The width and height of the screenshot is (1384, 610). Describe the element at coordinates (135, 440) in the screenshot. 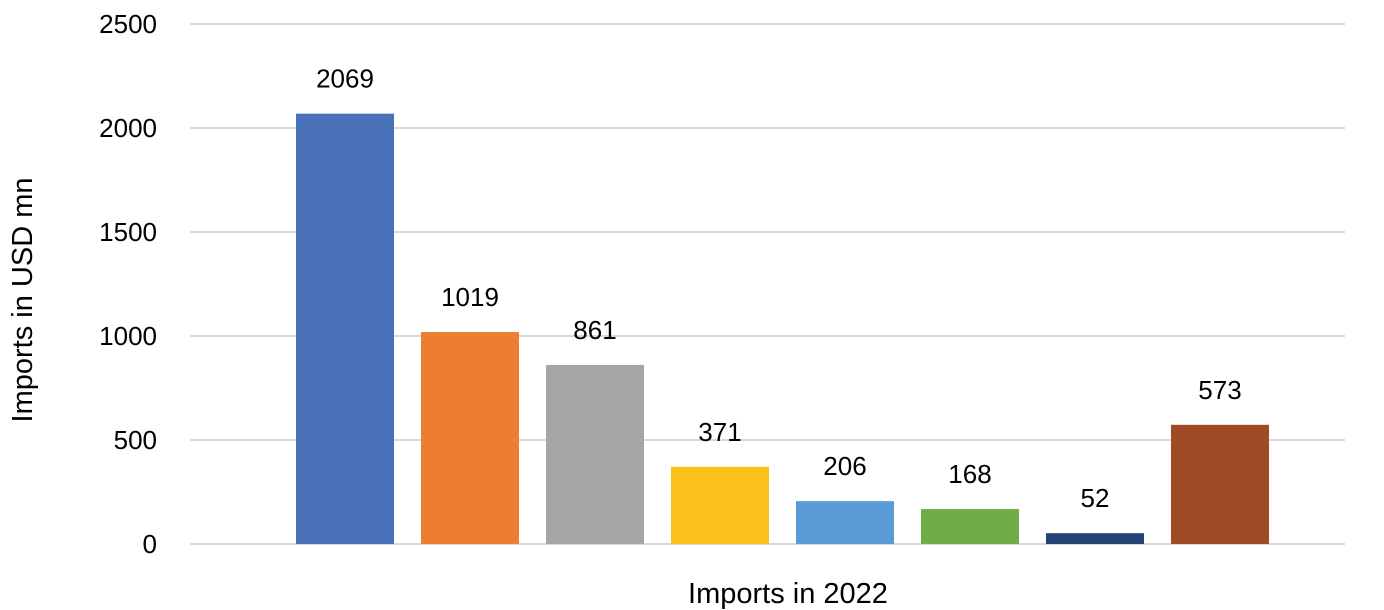

I see `y-tick-label: 500` at that location.